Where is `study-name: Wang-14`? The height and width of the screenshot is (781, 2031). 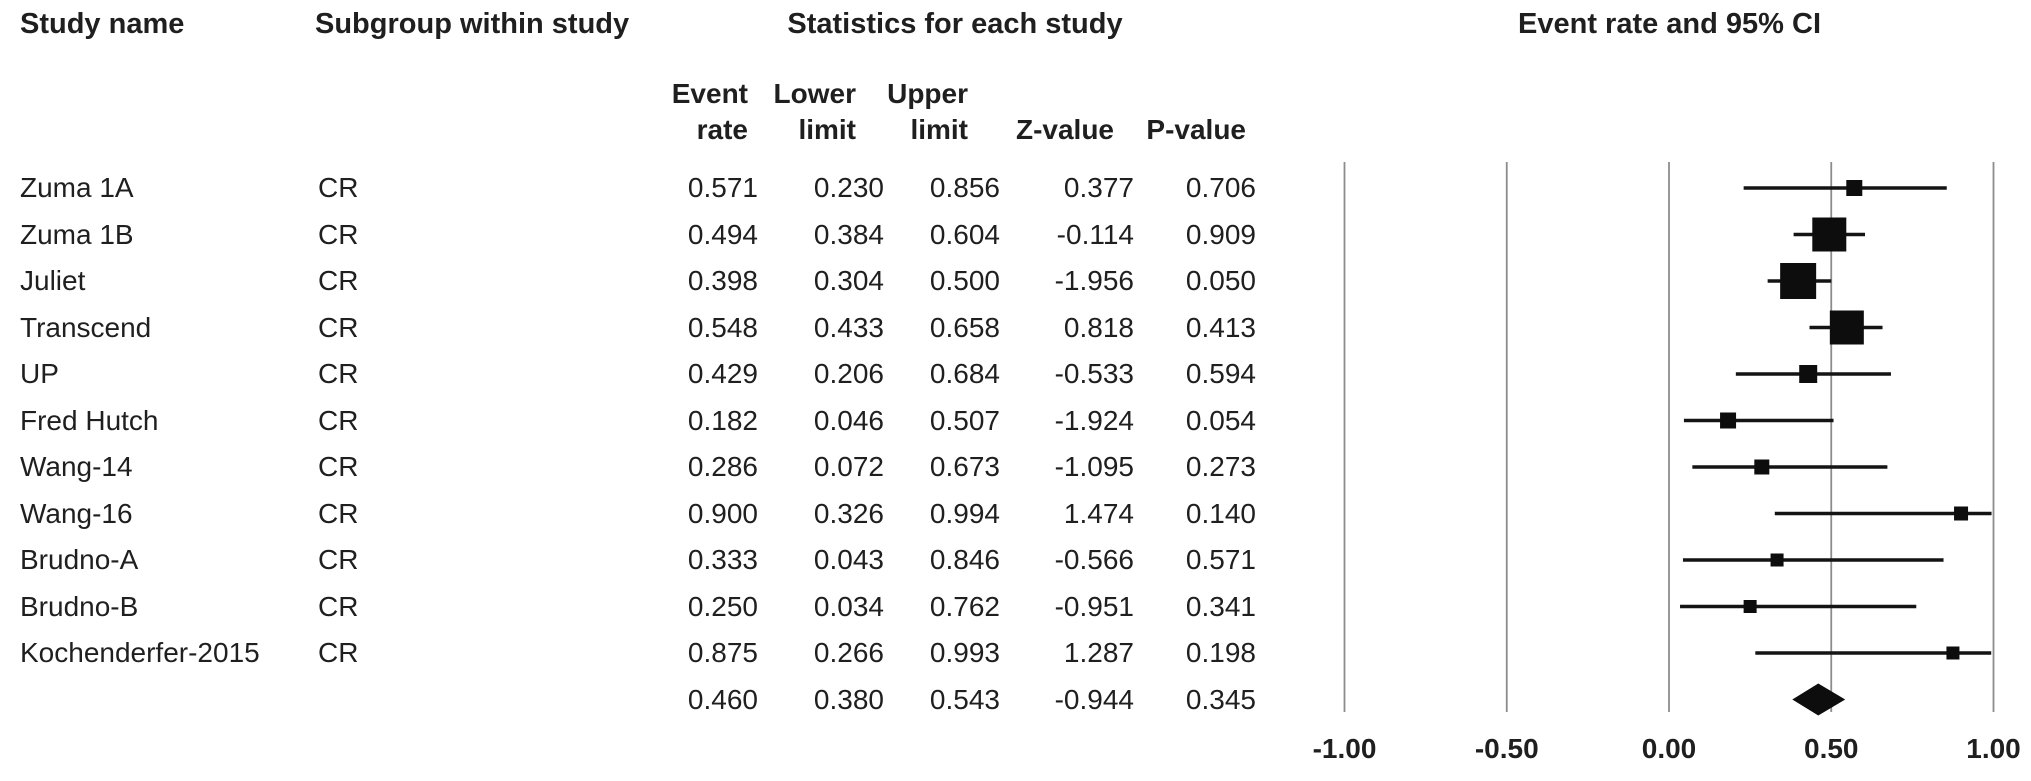
study-name: Wang-14 is located at coordinates (76, 466).